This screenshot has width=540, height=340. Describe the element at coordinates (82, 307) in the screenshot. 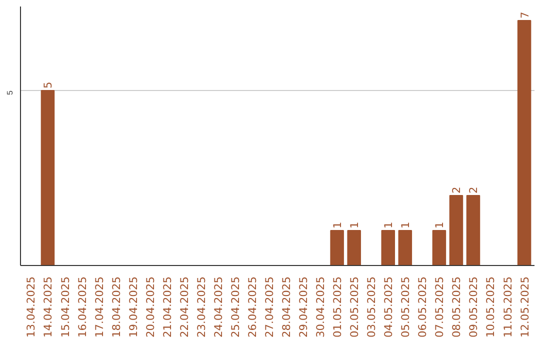

I see `x-tick-label: 16.04.2025` at that location.